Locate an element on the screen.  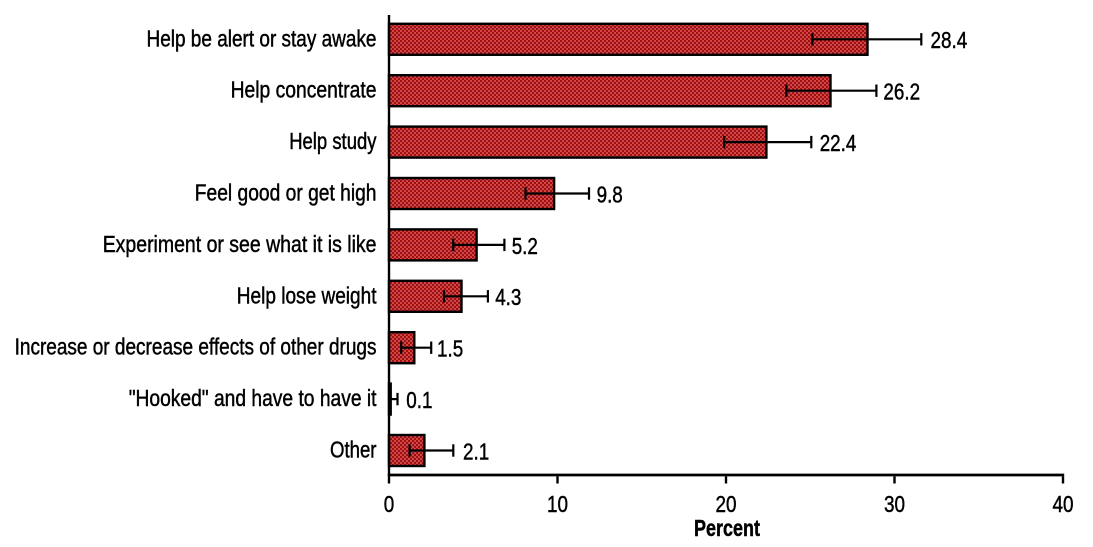
svg-text: 20 is located at coordinates (726, 504).